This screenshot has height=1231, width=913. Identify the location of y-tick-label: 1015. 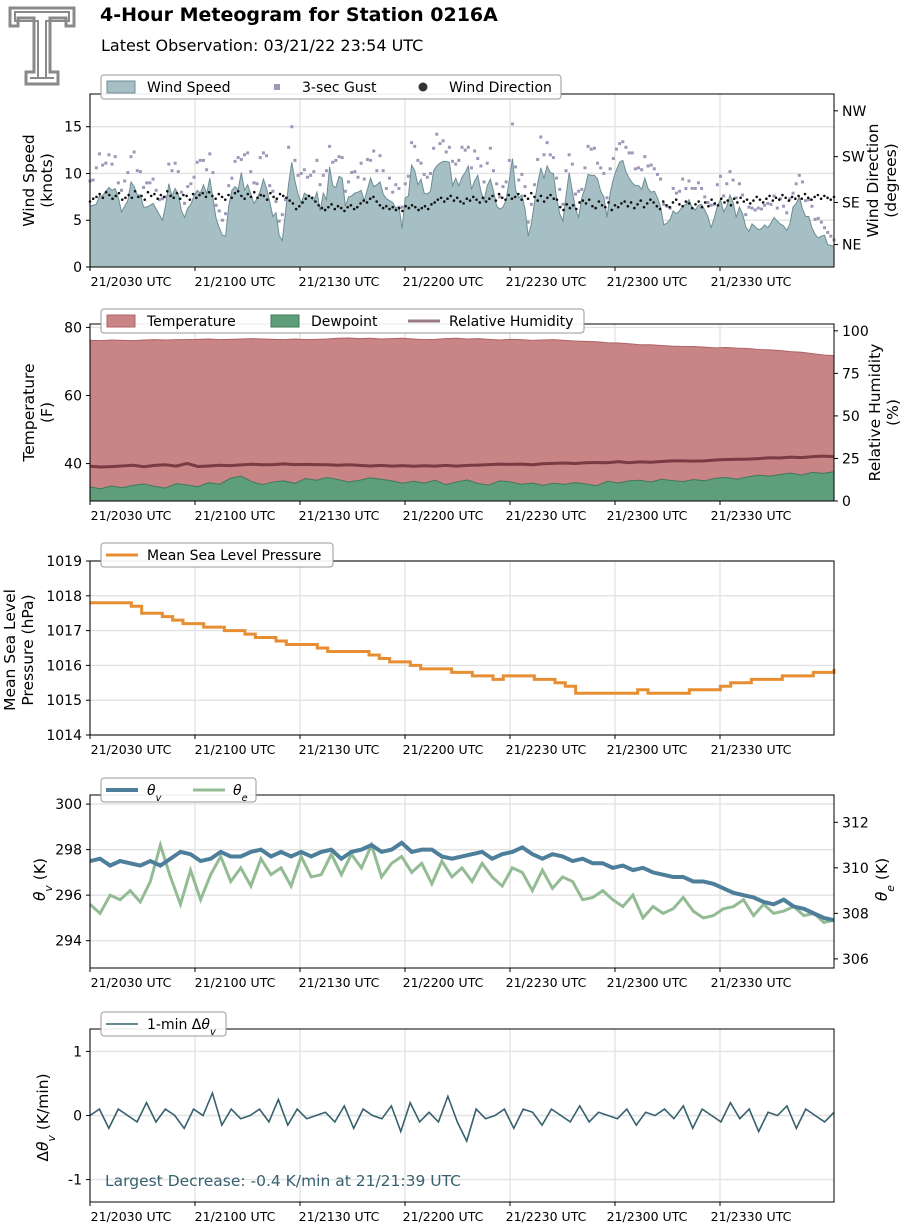
(64, 701).